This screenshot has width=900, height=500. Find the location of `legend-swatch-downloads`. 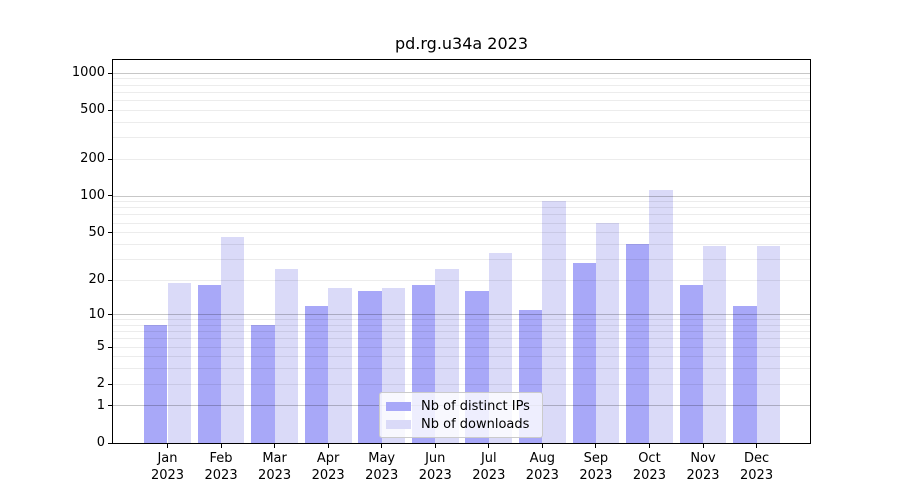

legend-swatch-downloads is located at coordinates (398, 424).